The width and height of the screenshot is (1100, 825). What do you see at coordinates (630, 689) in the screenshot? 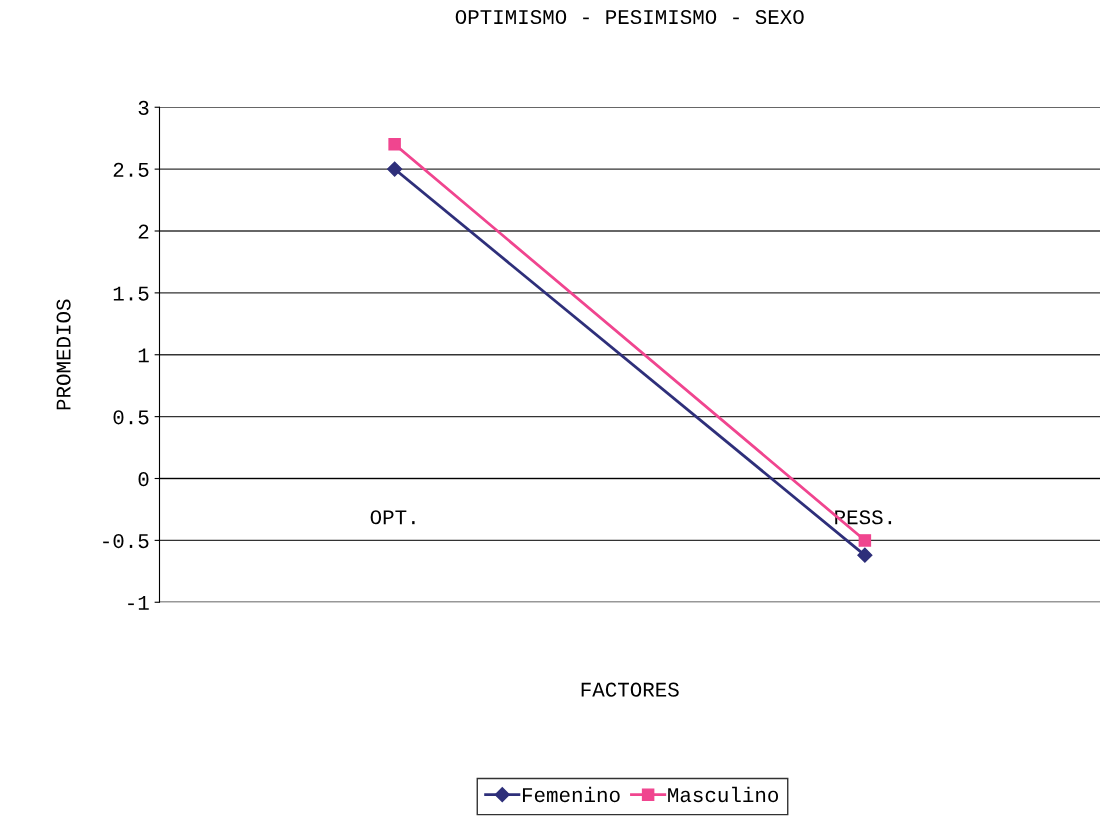
I see `x-axis-title: FACTORES` at bounding box center [630, 689].